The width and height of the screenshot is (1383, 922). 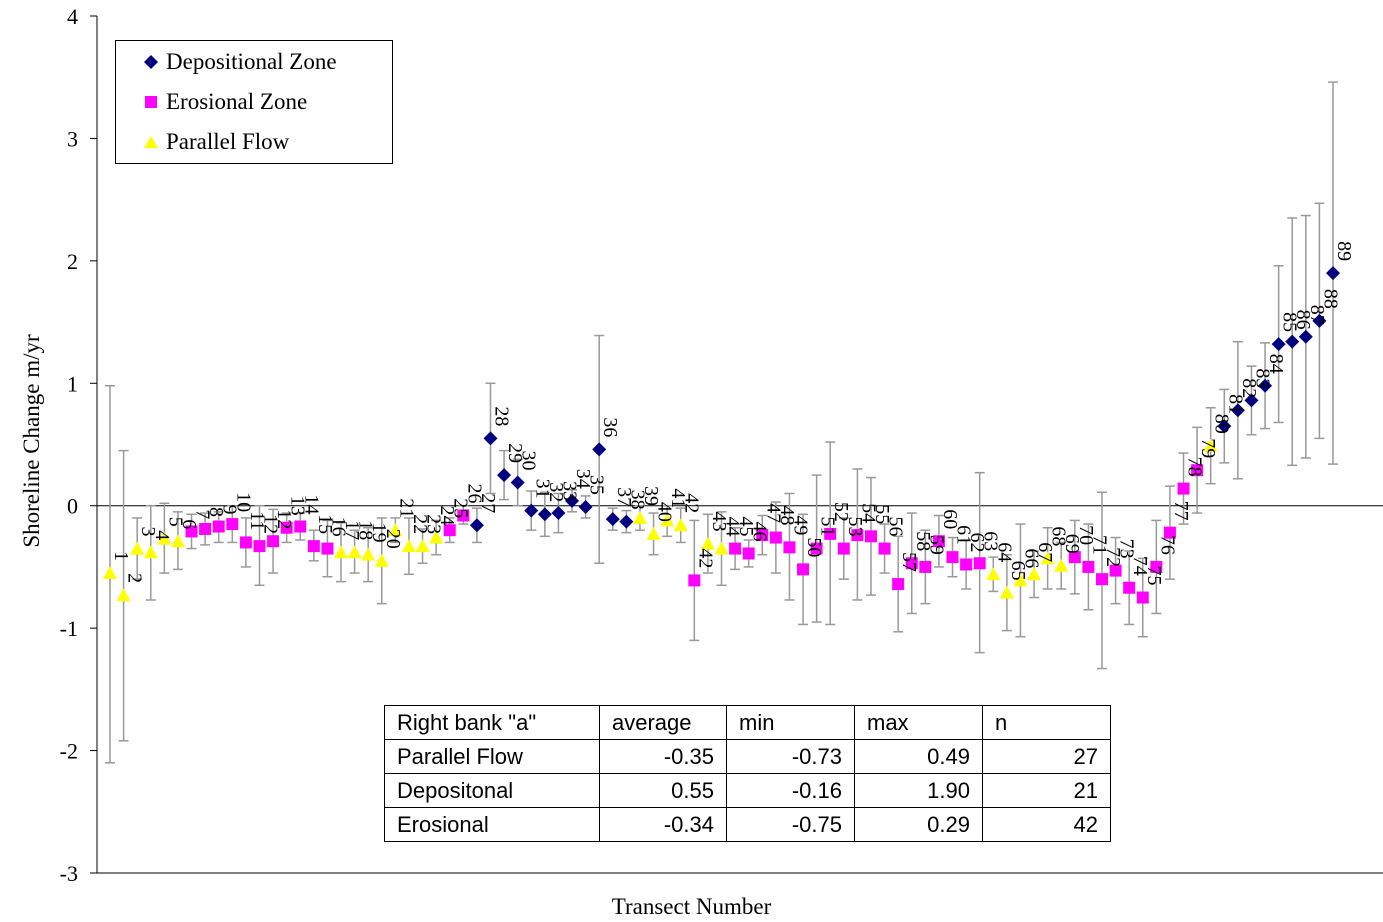 What do you see at coordinates (216, 512) in the screenshot?
I see `point-label: 8` at bounding box center [216, 512].